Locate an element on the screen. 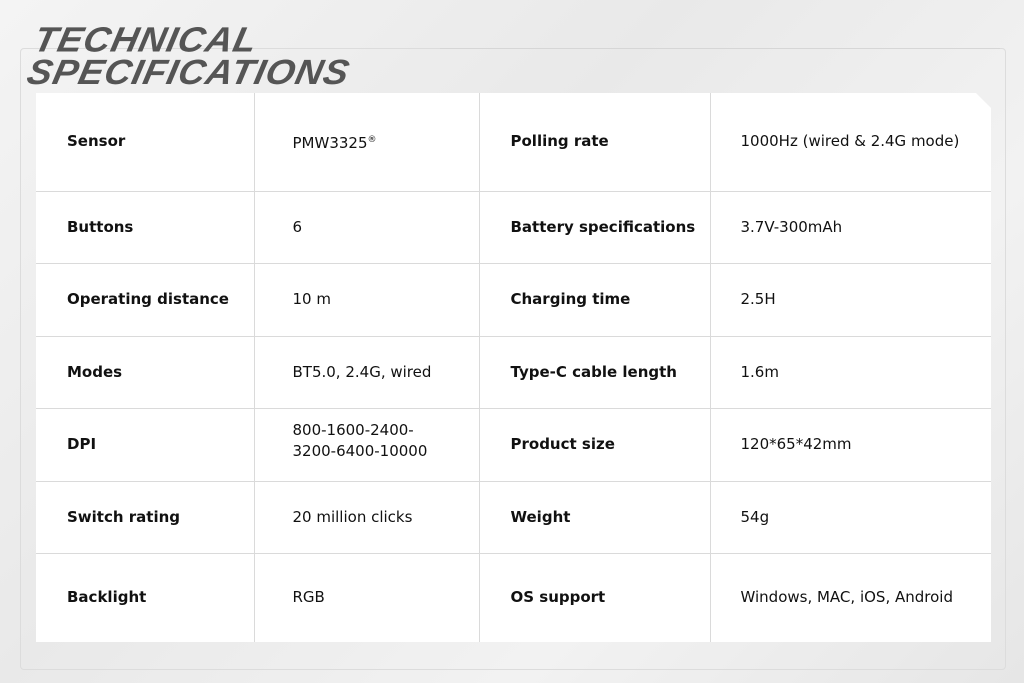  spec-value-cell: PMW3325® is located at coordinates (366, 142).